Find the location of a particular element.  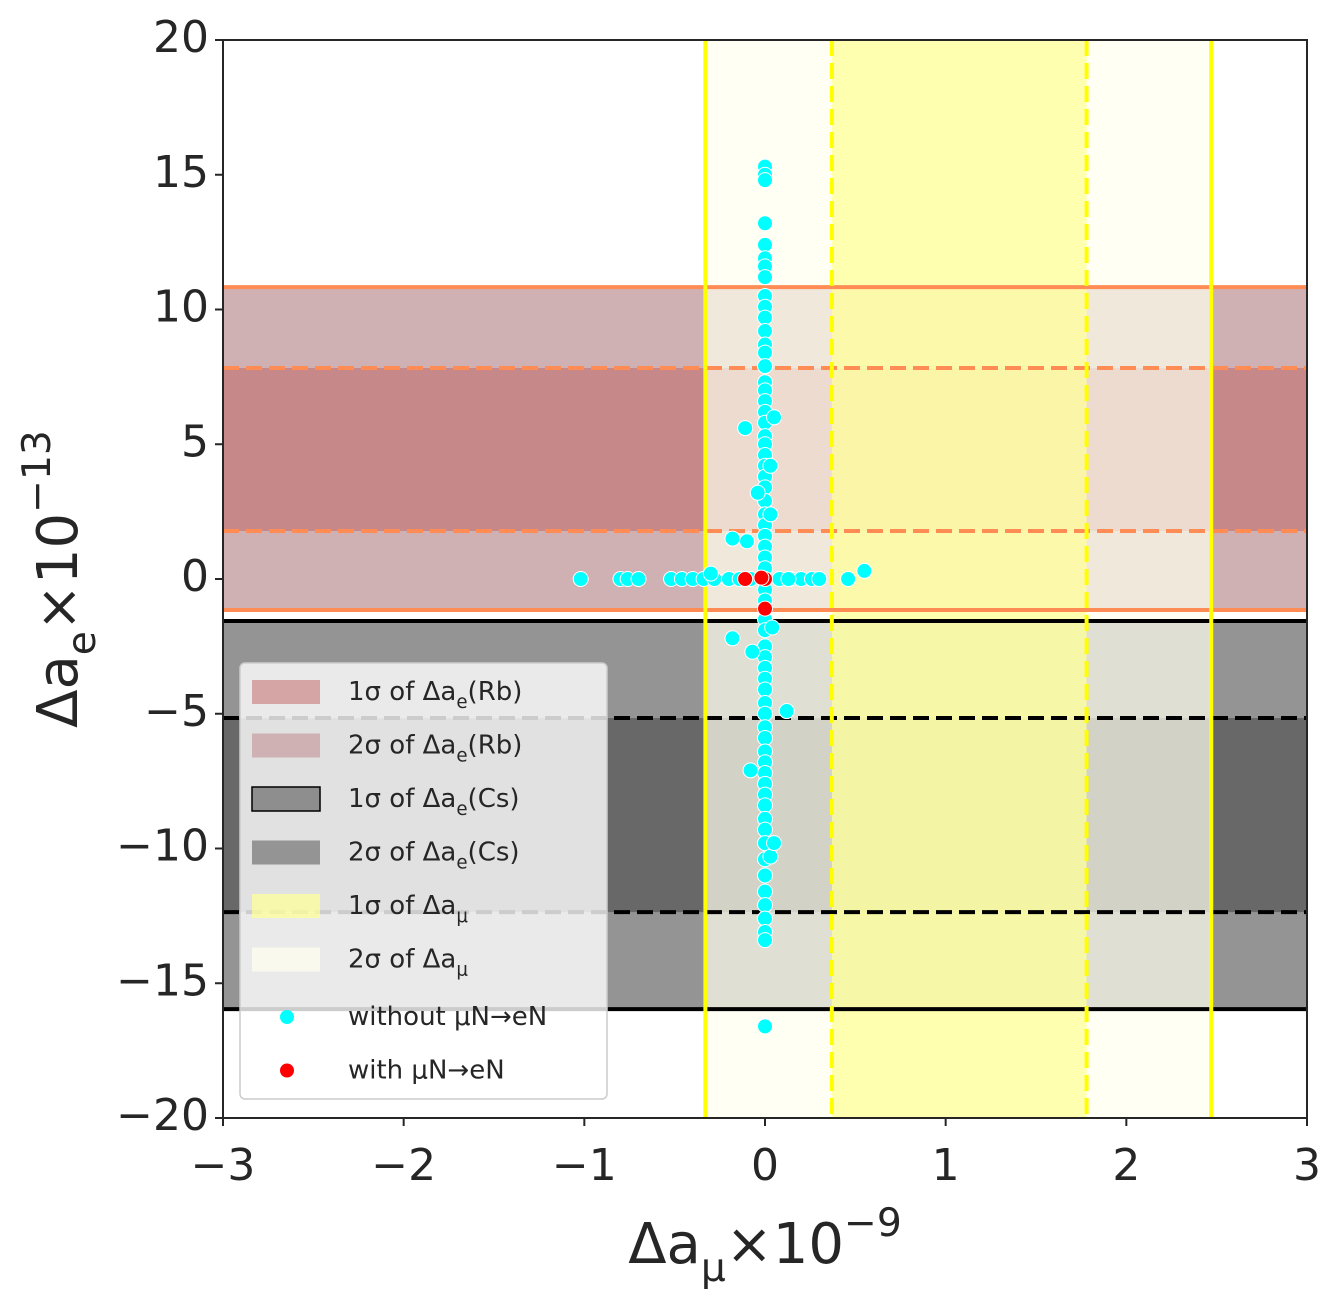

text-part: −1 is located at coordinates (584, 1165).